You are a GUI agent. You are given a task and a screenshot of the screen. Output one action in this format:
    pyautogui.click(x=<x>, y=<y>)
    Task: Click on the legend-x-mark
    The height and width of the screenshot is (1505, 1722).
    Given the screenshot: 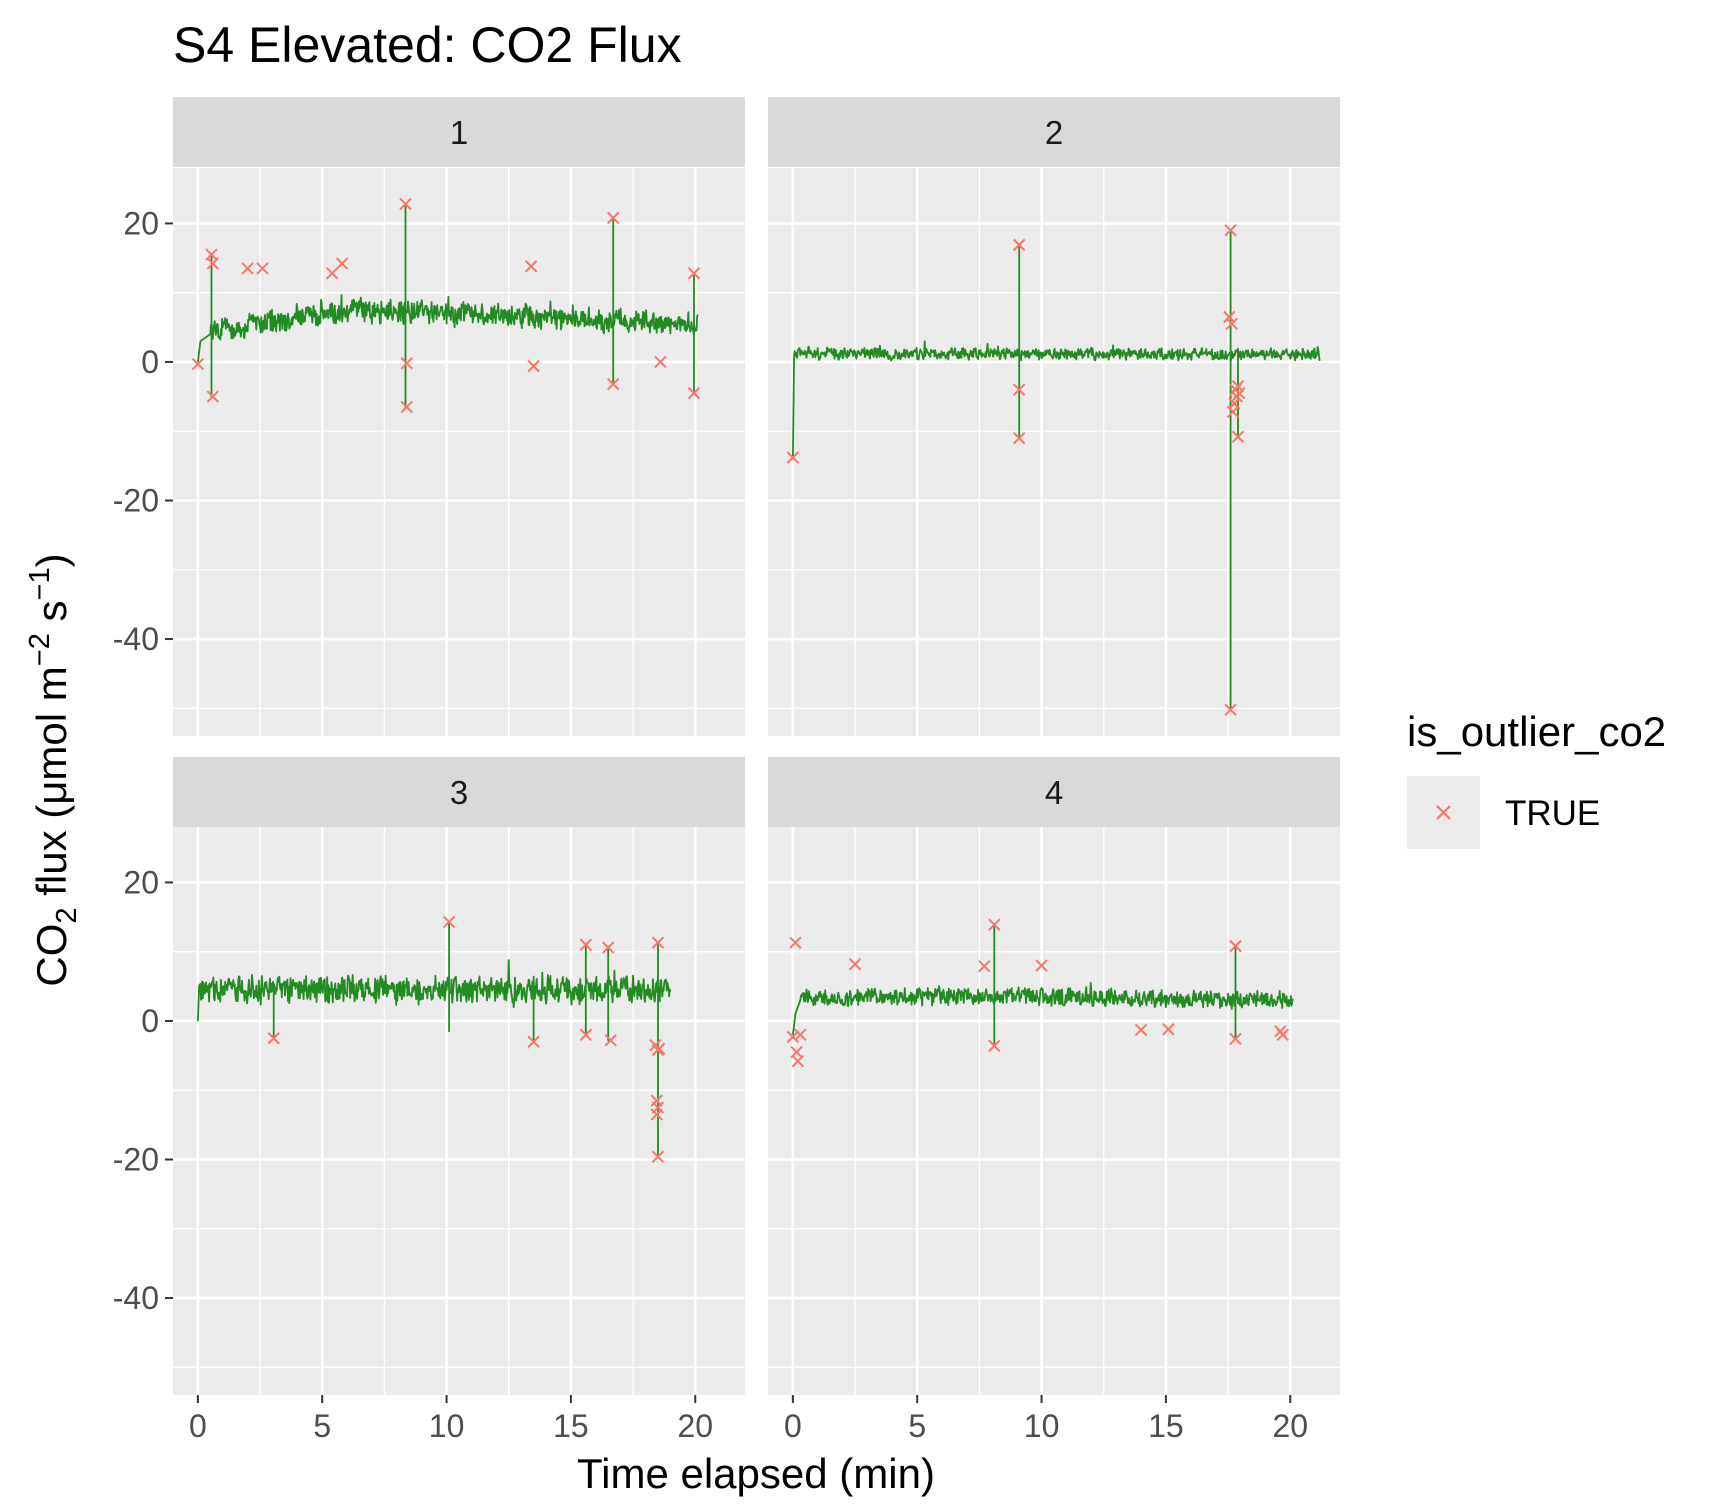 What is the action you would take?
    pyautogui.click(x=1443, y=812)
    